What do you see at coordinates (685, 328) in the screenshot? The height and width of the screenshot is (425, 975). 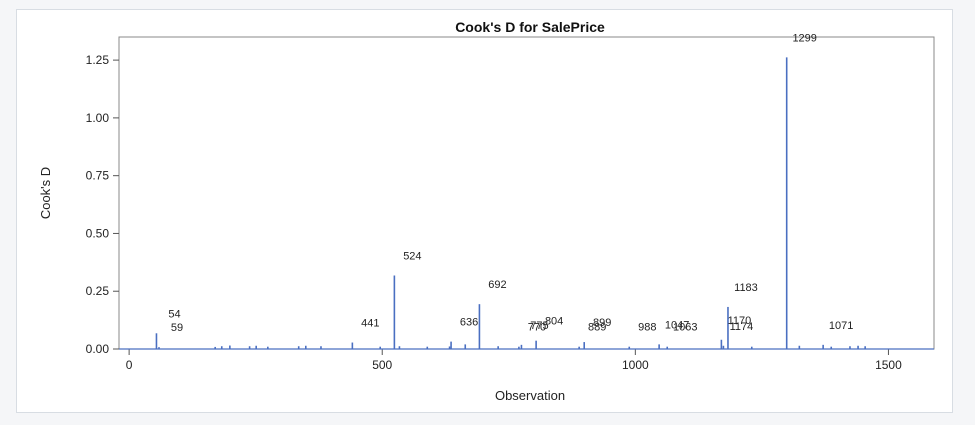 I see `observation-label: 1063` at bounding box center [685, 328].